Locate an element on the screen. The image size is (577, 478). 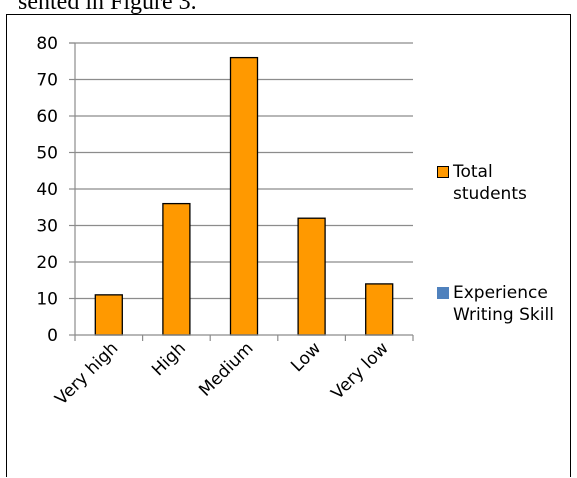
y-tick-label: 80 is located at coordinates (47, 44).